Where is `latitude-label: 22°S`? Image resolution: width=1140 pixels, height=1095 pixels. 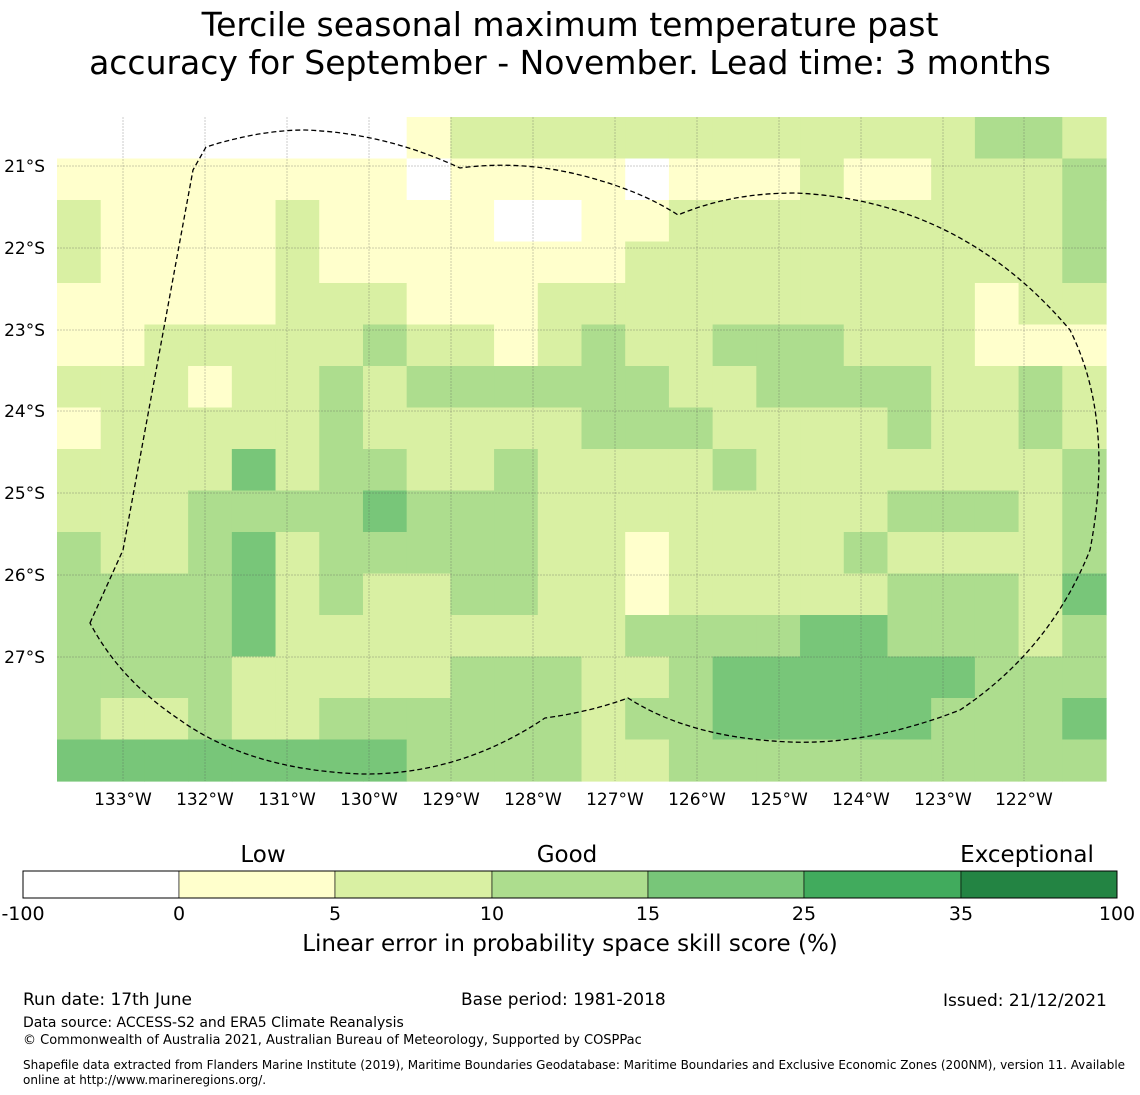 latitude-label: 22°S is located at coordinates (24, 249).